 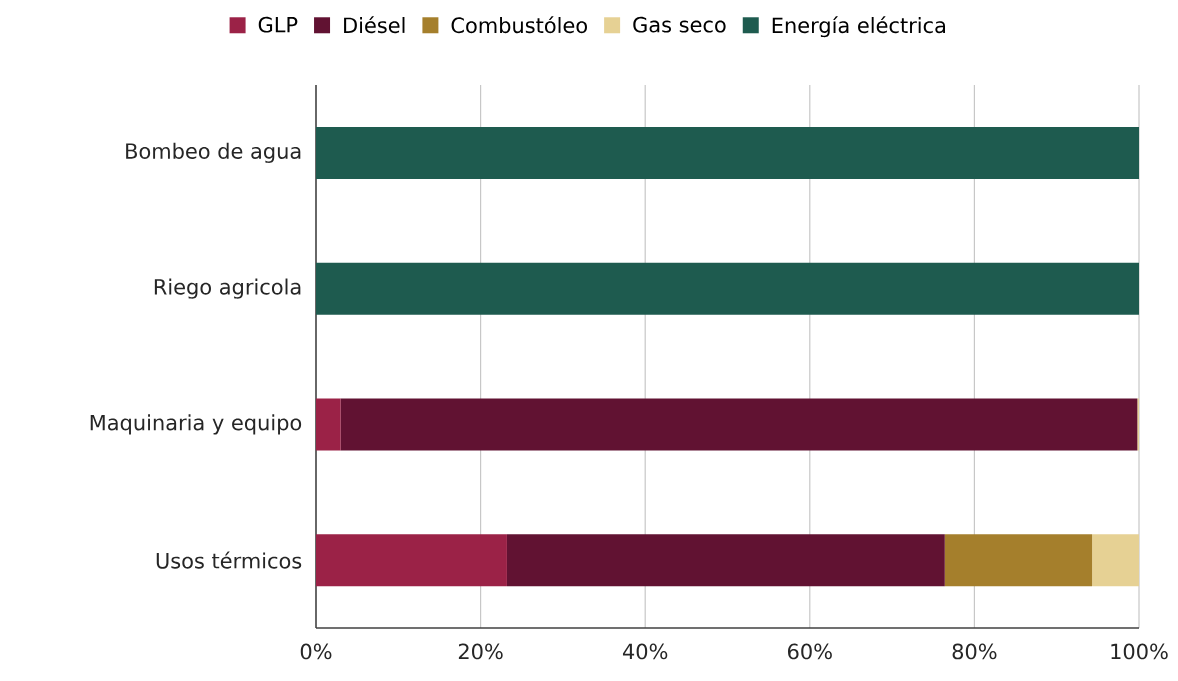 What do you see at coordinates (679, 24) in the screenshot?
I see `legend-label: Gas seco` at bounding box center [679, 24].